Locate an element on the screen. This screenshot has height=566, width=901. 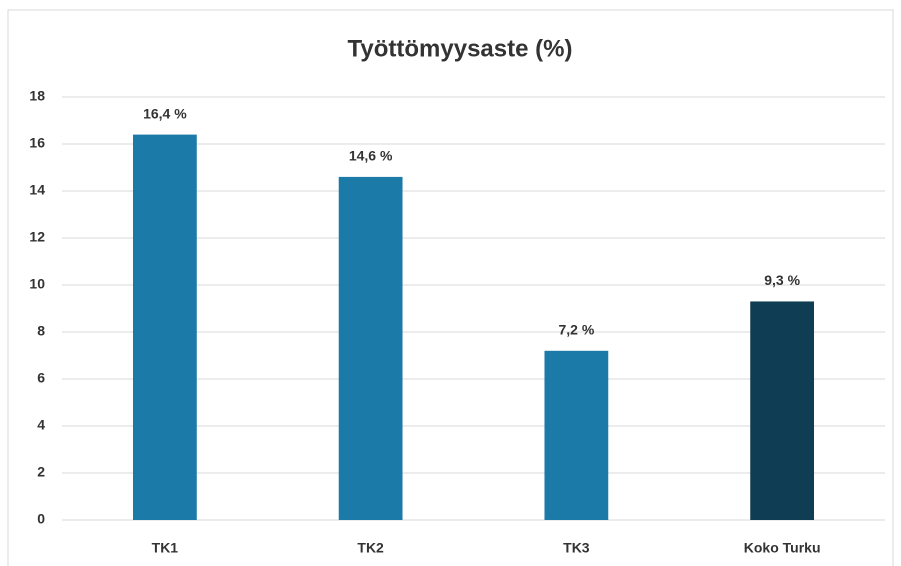
y-tick-label: 2 is located at coordinates (41, 472).